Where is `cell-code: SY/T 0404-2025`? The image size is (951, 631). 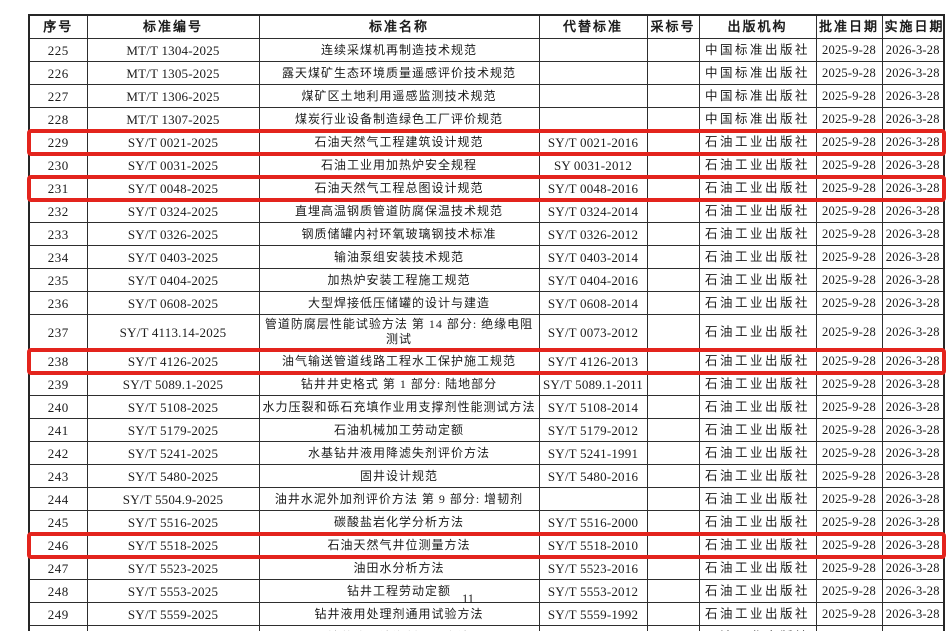 cell-code: SY/T 0404-2025 is located at coordinates (173, 280).